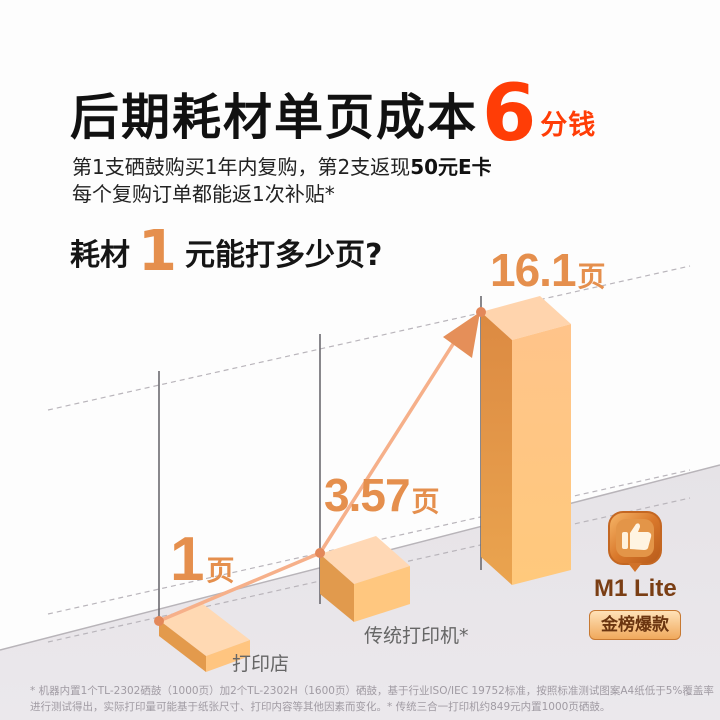 Image resolution: width=720 pixels, height=720 pixels. I want to click on badge-pill: 金榜爆款, so click(635, 625).